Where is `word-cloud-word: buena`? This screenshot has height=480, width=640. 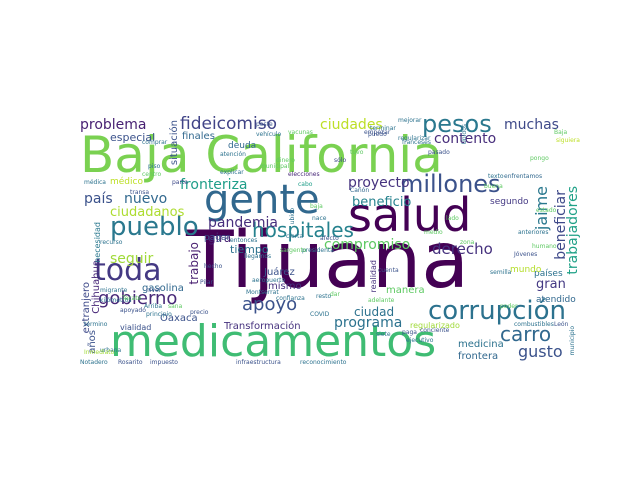 word-cloud-word: buena is located at coordinates (493, 186).